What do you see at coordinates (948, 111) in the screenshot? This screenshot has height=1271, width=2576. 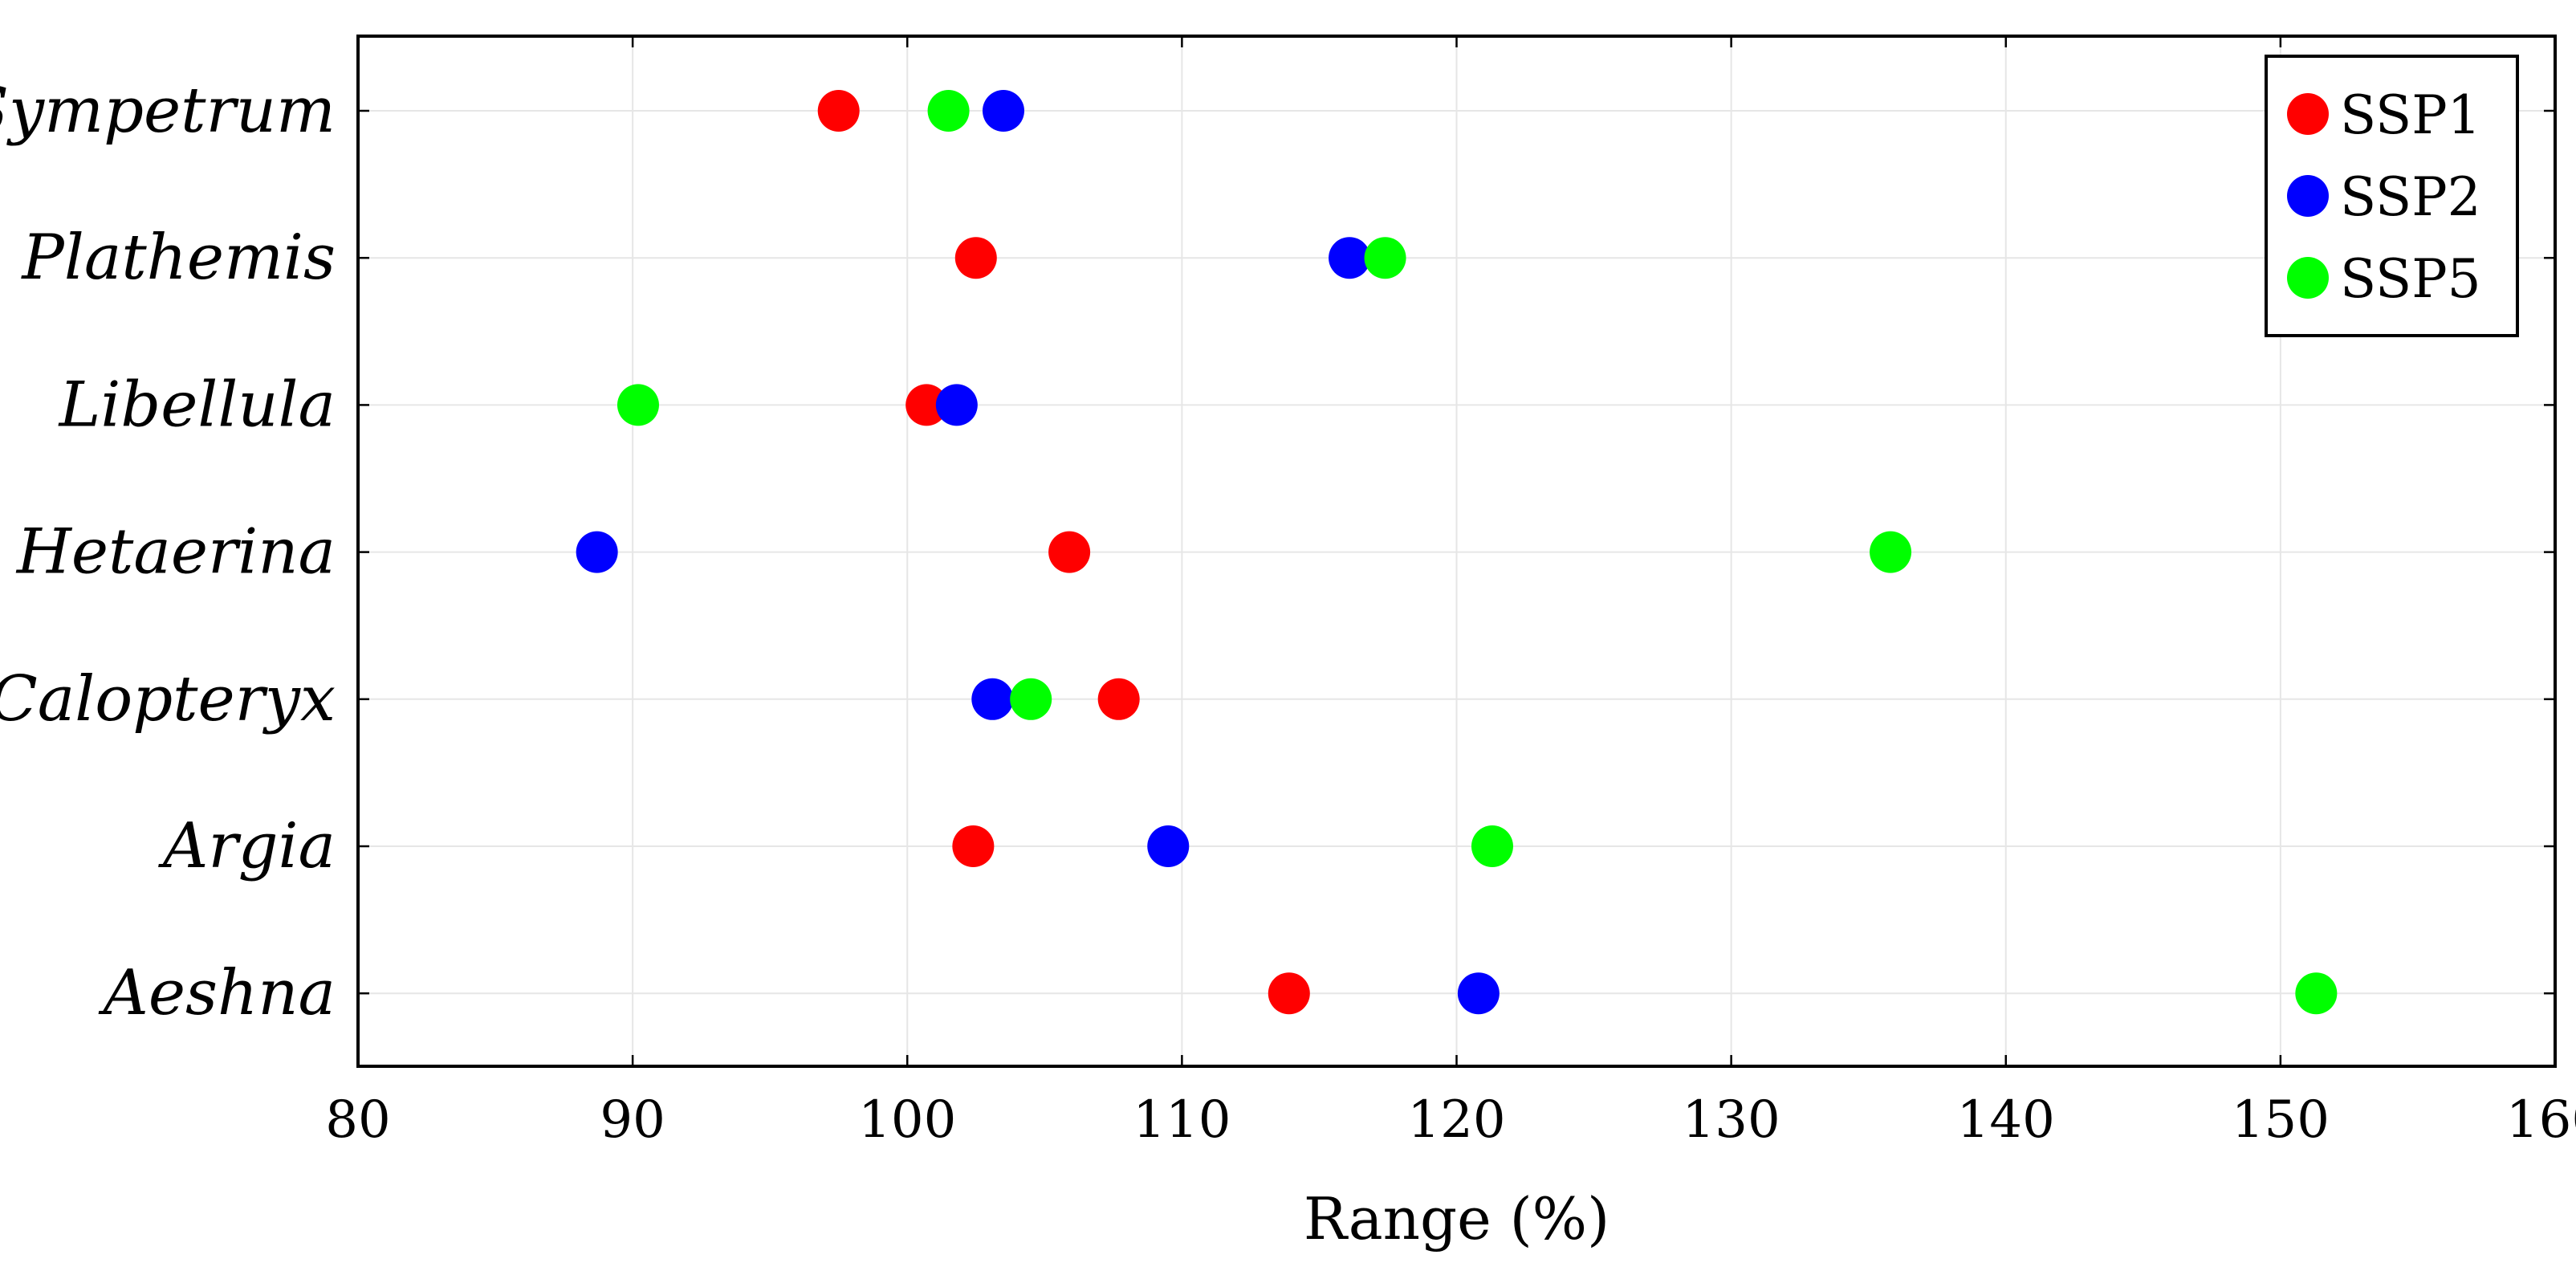 I see `point-ssp5-sympetrum` at bounding box center [948, 111].